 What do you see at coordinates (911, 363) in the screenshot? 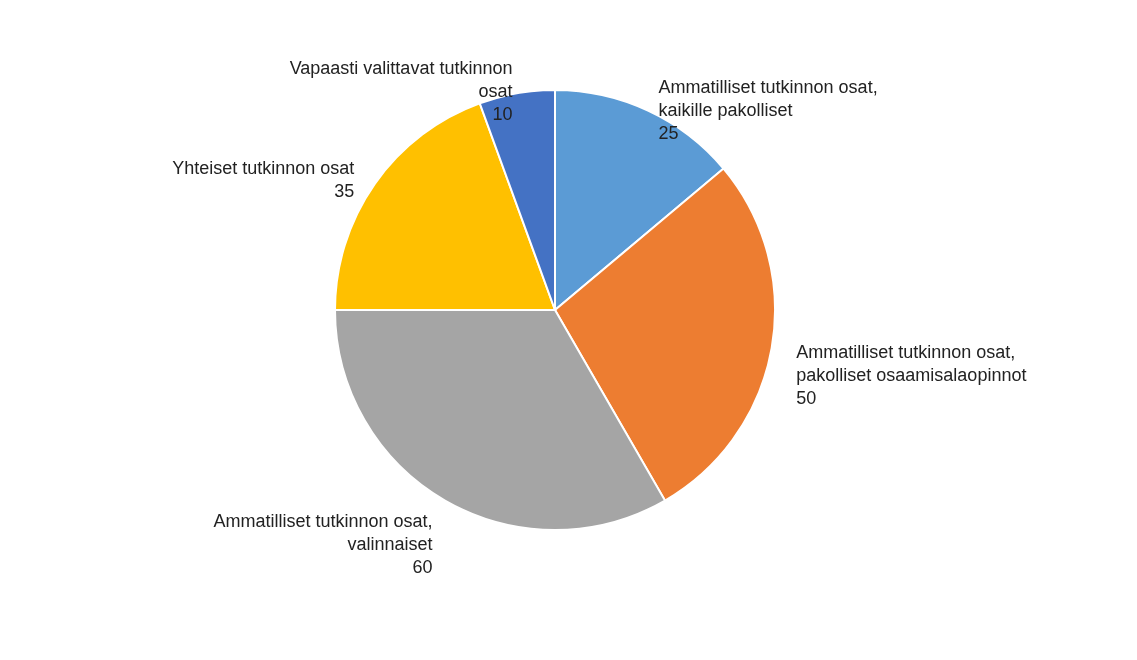
I see `slice-label: Ammatilliset tutkinnon osat, pakolliset osaamisalaopinnot` at bounding box center [911, 363].